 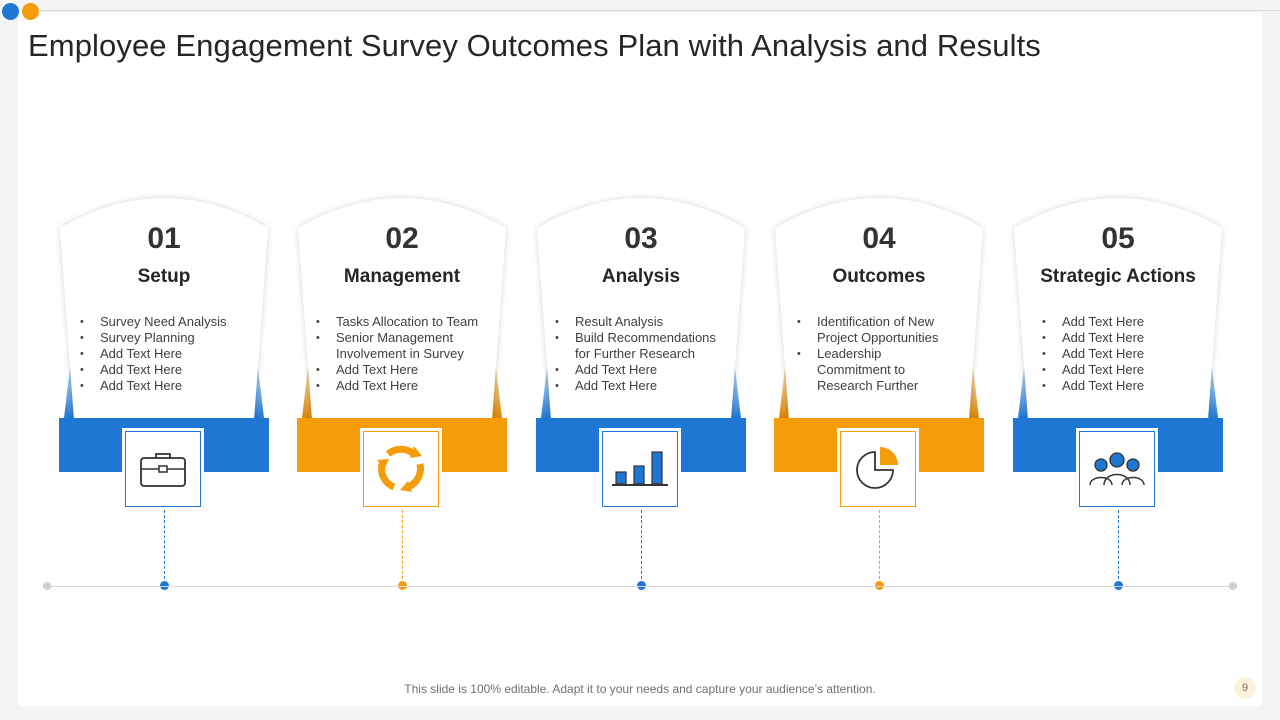 I want to click on timeline-start-dot, so click(x=47, y=586).